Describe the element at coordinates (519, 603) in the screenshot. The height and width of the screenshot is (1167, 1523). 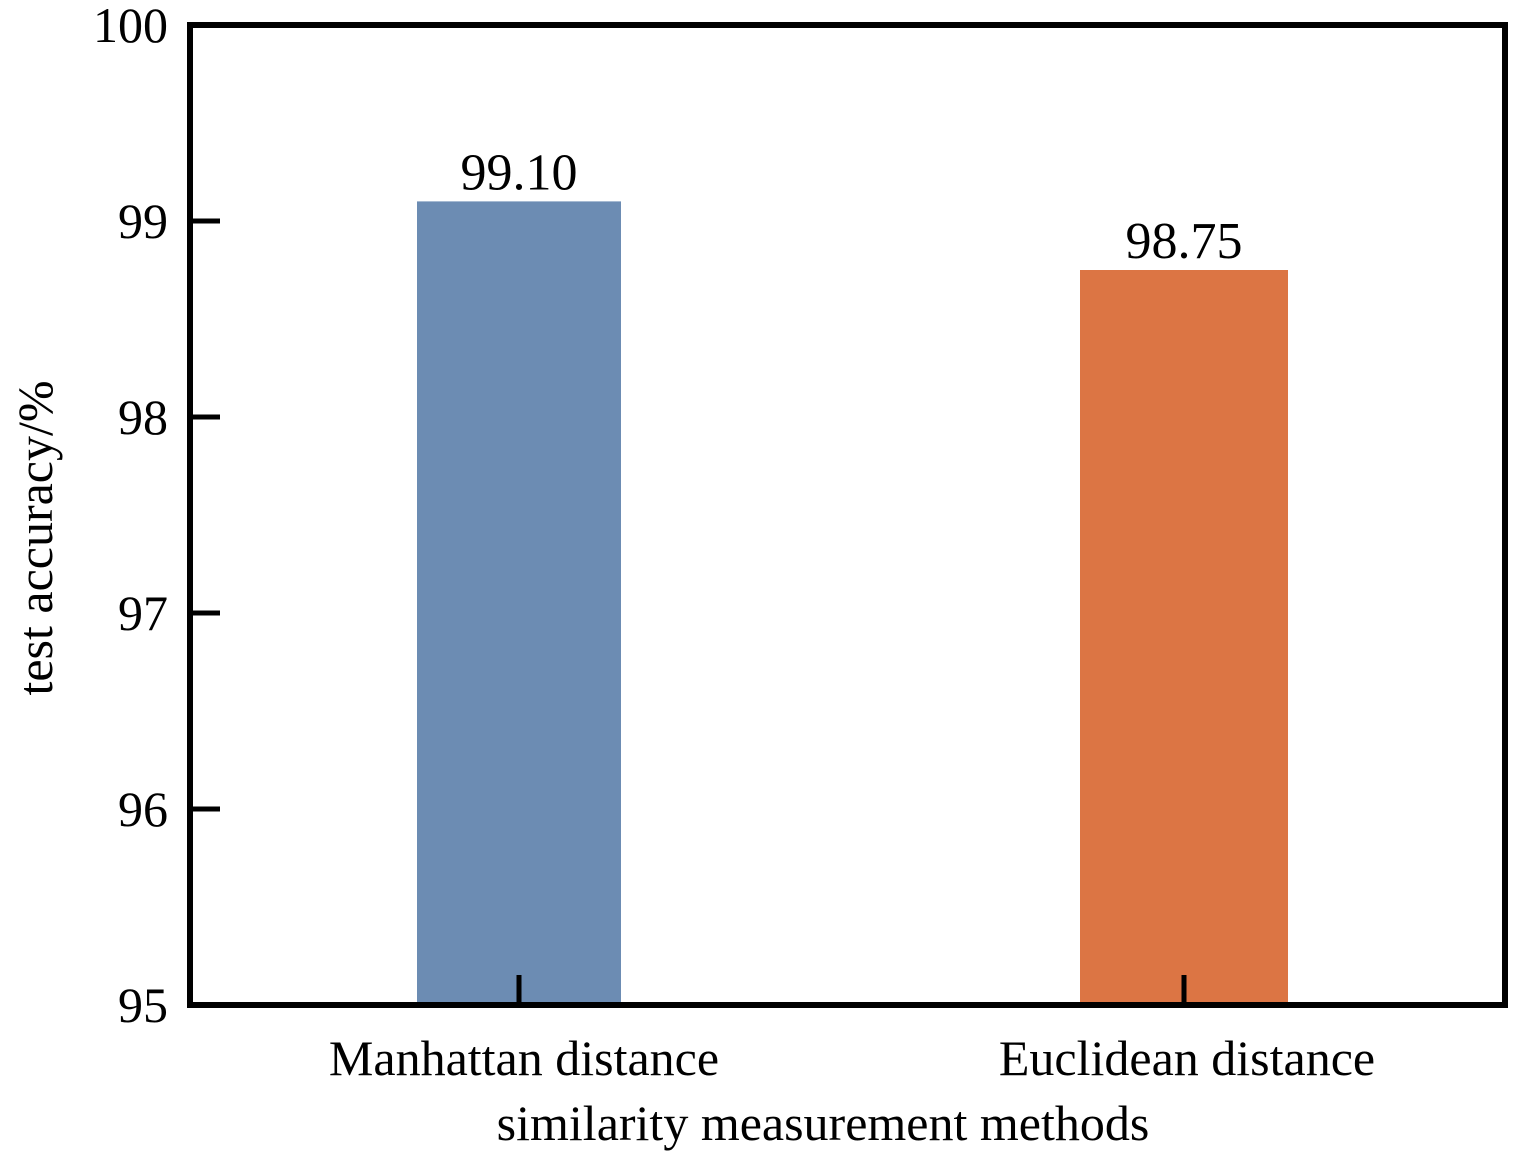
I see `bar-manhattan-distance` at that location.